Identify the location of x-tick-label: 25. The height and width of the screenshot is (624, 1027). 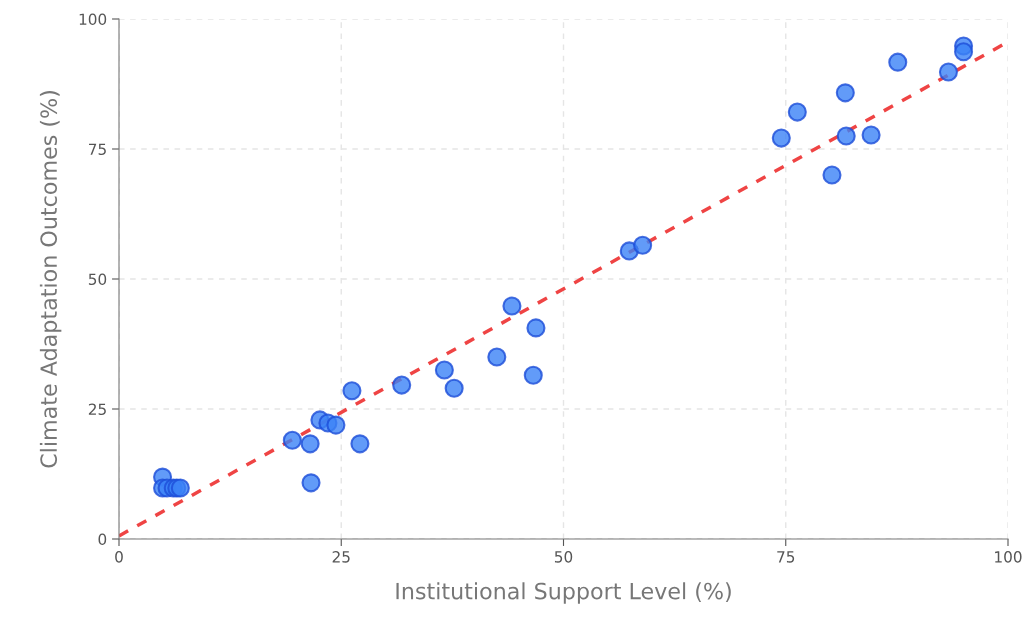
(341, 557).